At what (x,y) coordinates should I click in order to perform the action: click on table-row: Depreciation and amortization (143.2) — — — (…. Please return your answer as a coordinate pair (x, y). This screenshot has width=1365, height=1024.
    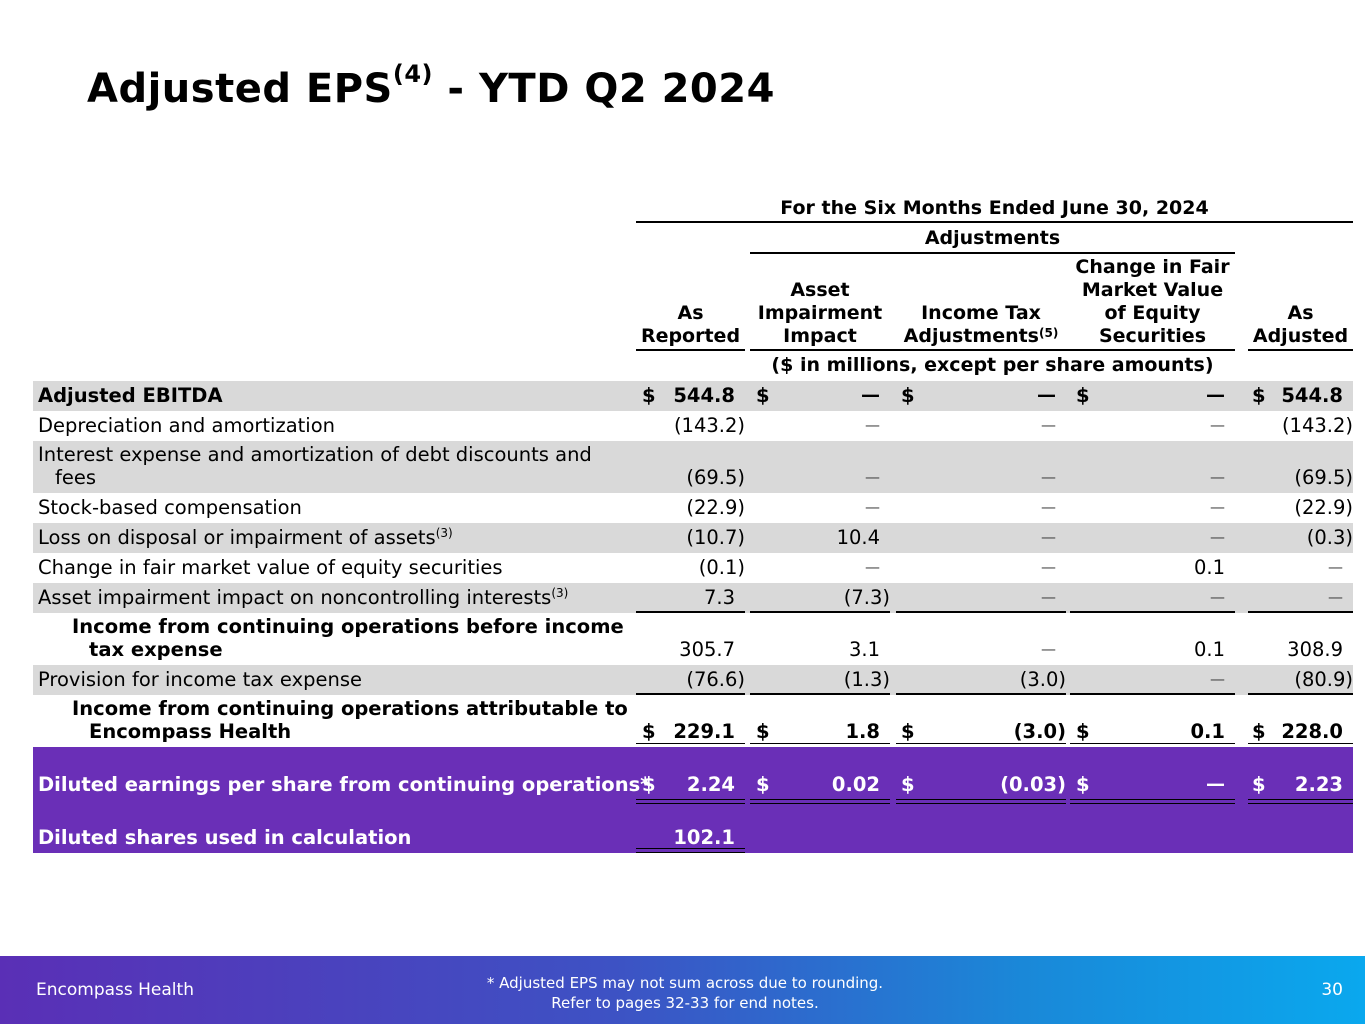
    Looking at the image, I should click on (693, 426).